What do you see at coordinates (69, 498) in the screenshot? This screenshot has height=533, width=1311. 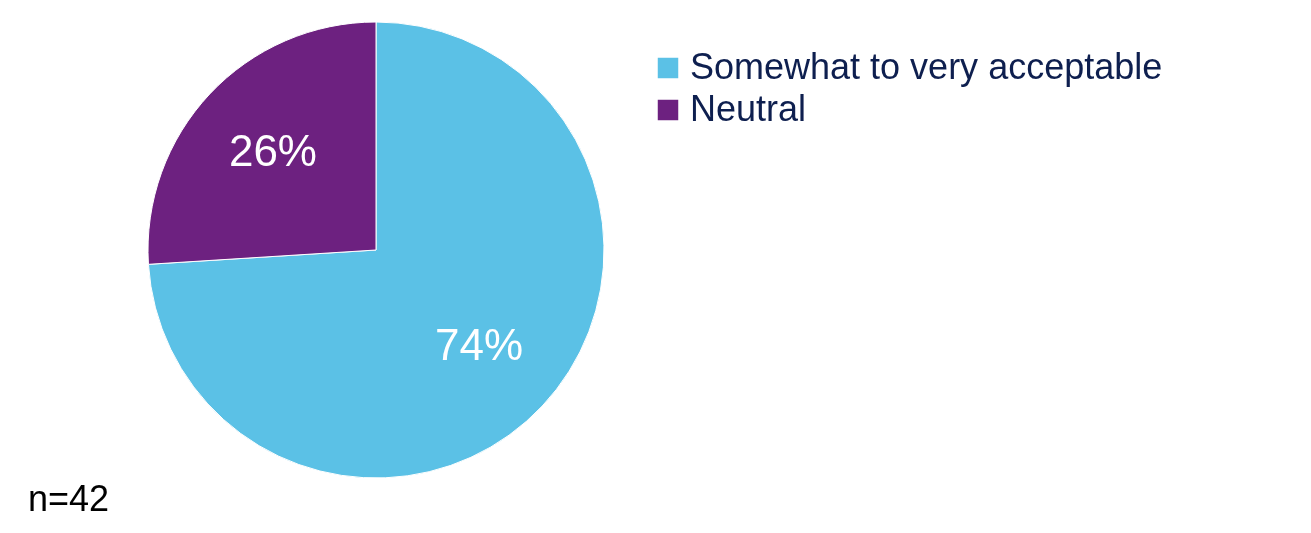 I see `text: n=42` at bounding box center [69, 498].